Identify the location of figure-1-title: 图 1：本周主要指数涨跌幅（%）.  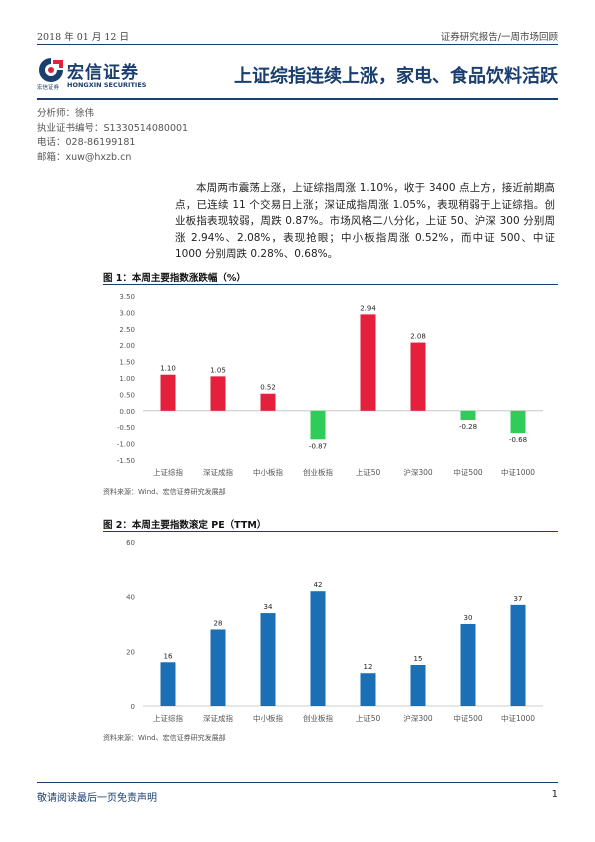
(174, 278).